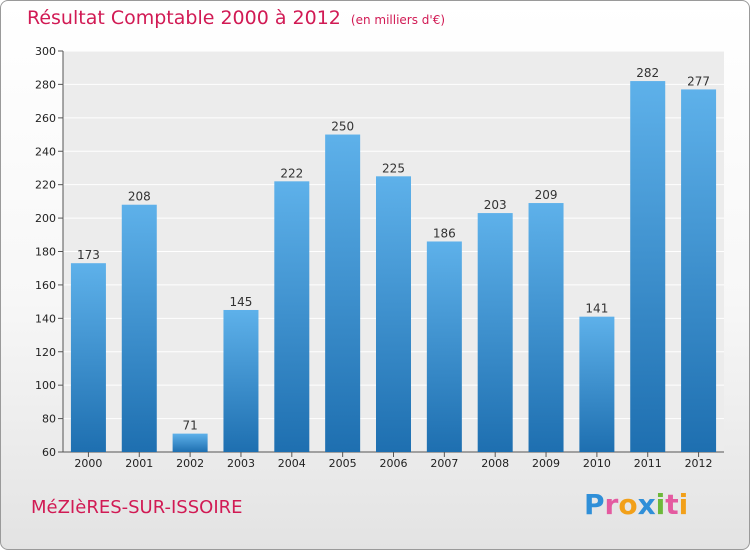 The height and width of the screenshot is (550, 750). Describe the element at coordinates (291, 173) in the screenshot. I see `value-label: 222` at that location.